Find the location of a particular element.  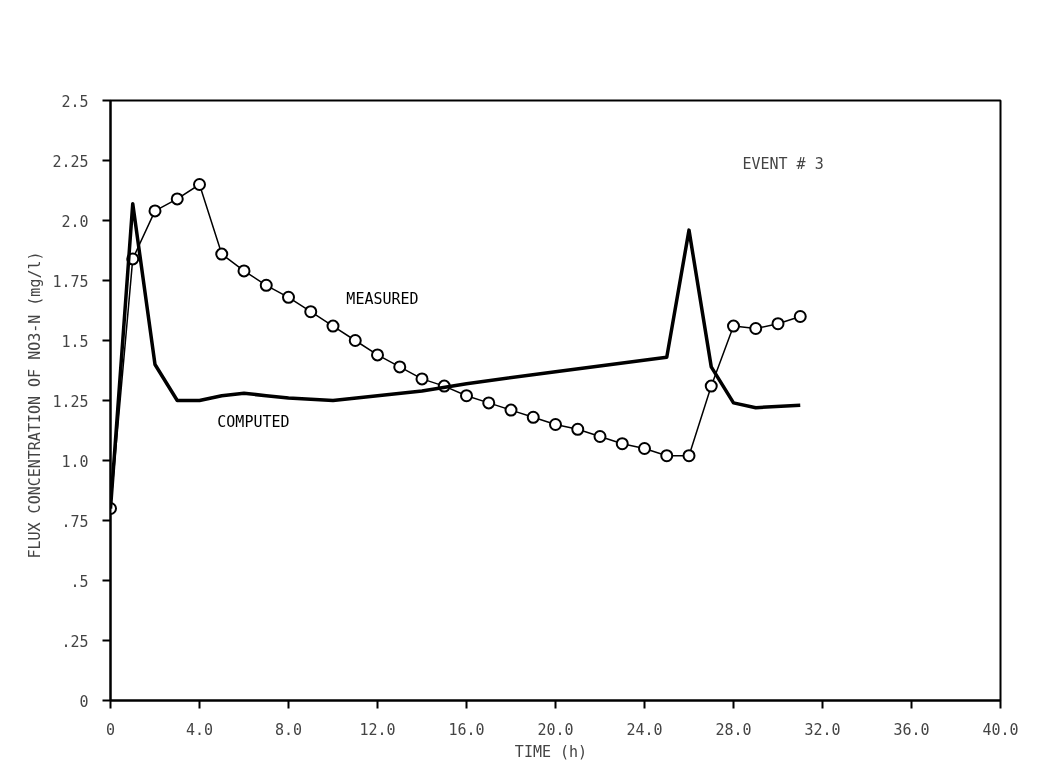

y-tick-label: 1.25 is located at coordinates (70, 401).